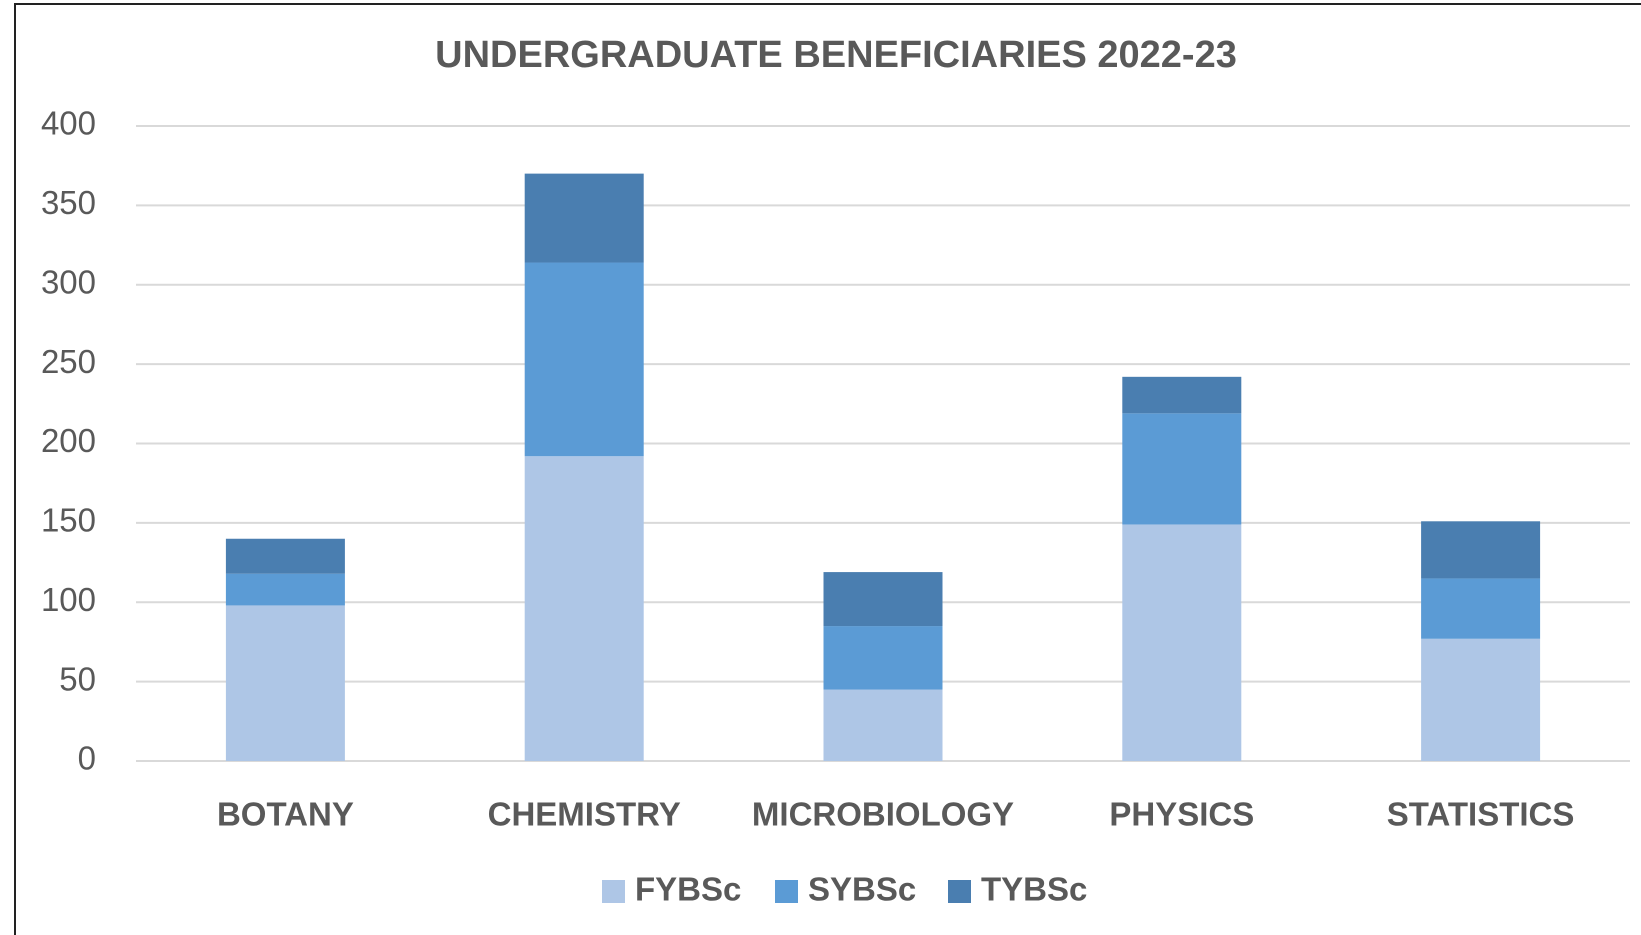  I want to click on y-tick-label: 350, so click(68, 202).